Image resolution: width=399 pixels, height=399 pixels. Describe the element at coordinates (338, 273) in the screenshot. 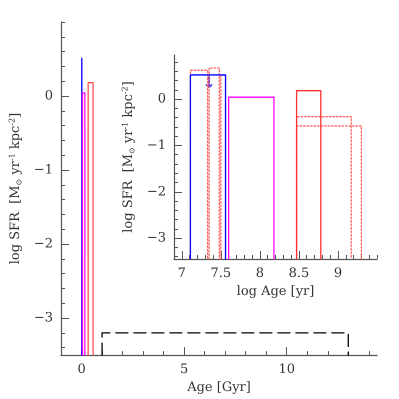

I see `x-tick-label: 9` at that location.